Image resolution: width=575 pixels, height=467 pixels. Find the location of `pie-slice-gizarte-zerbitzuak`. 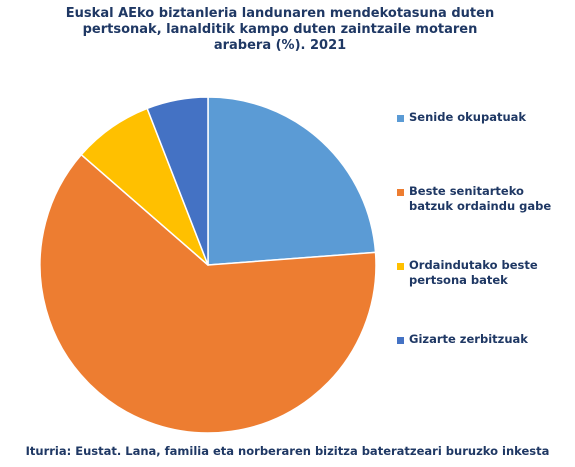

pie-slice-gizarte-zerbitzuak is located at coordinates (177, 181).